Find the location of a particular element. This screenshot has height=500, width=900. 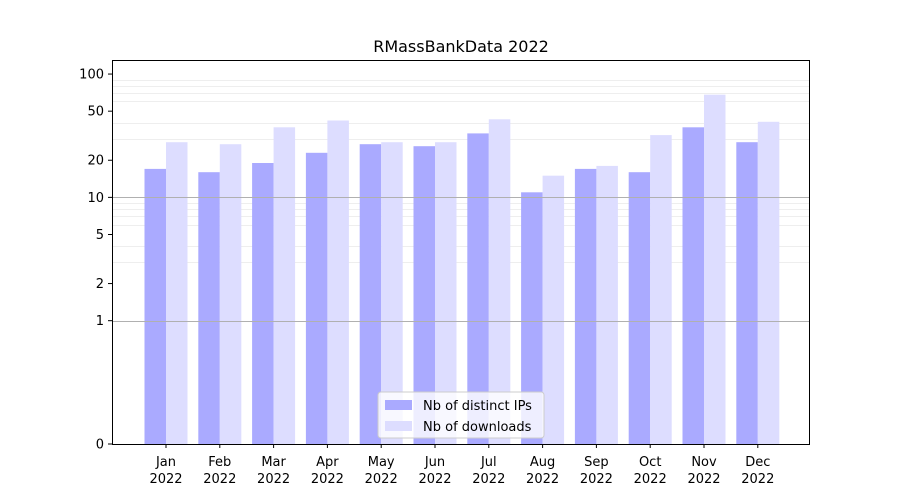

x-tick-month: Aug is located at coordinates (542, 462).